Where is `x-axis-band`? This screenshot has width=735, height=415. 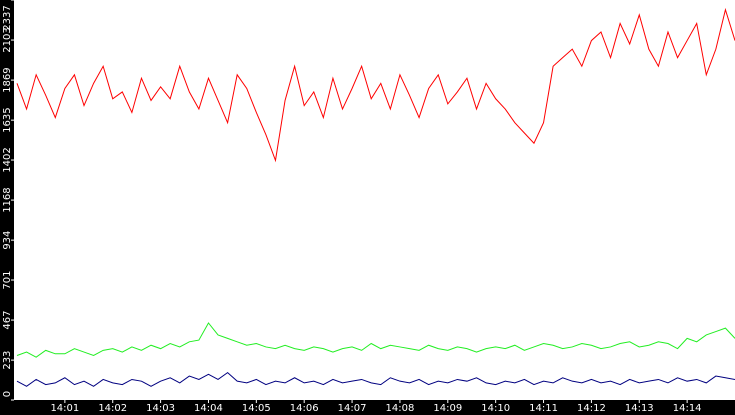 x-axis-band is located at coordinates (367, 407).